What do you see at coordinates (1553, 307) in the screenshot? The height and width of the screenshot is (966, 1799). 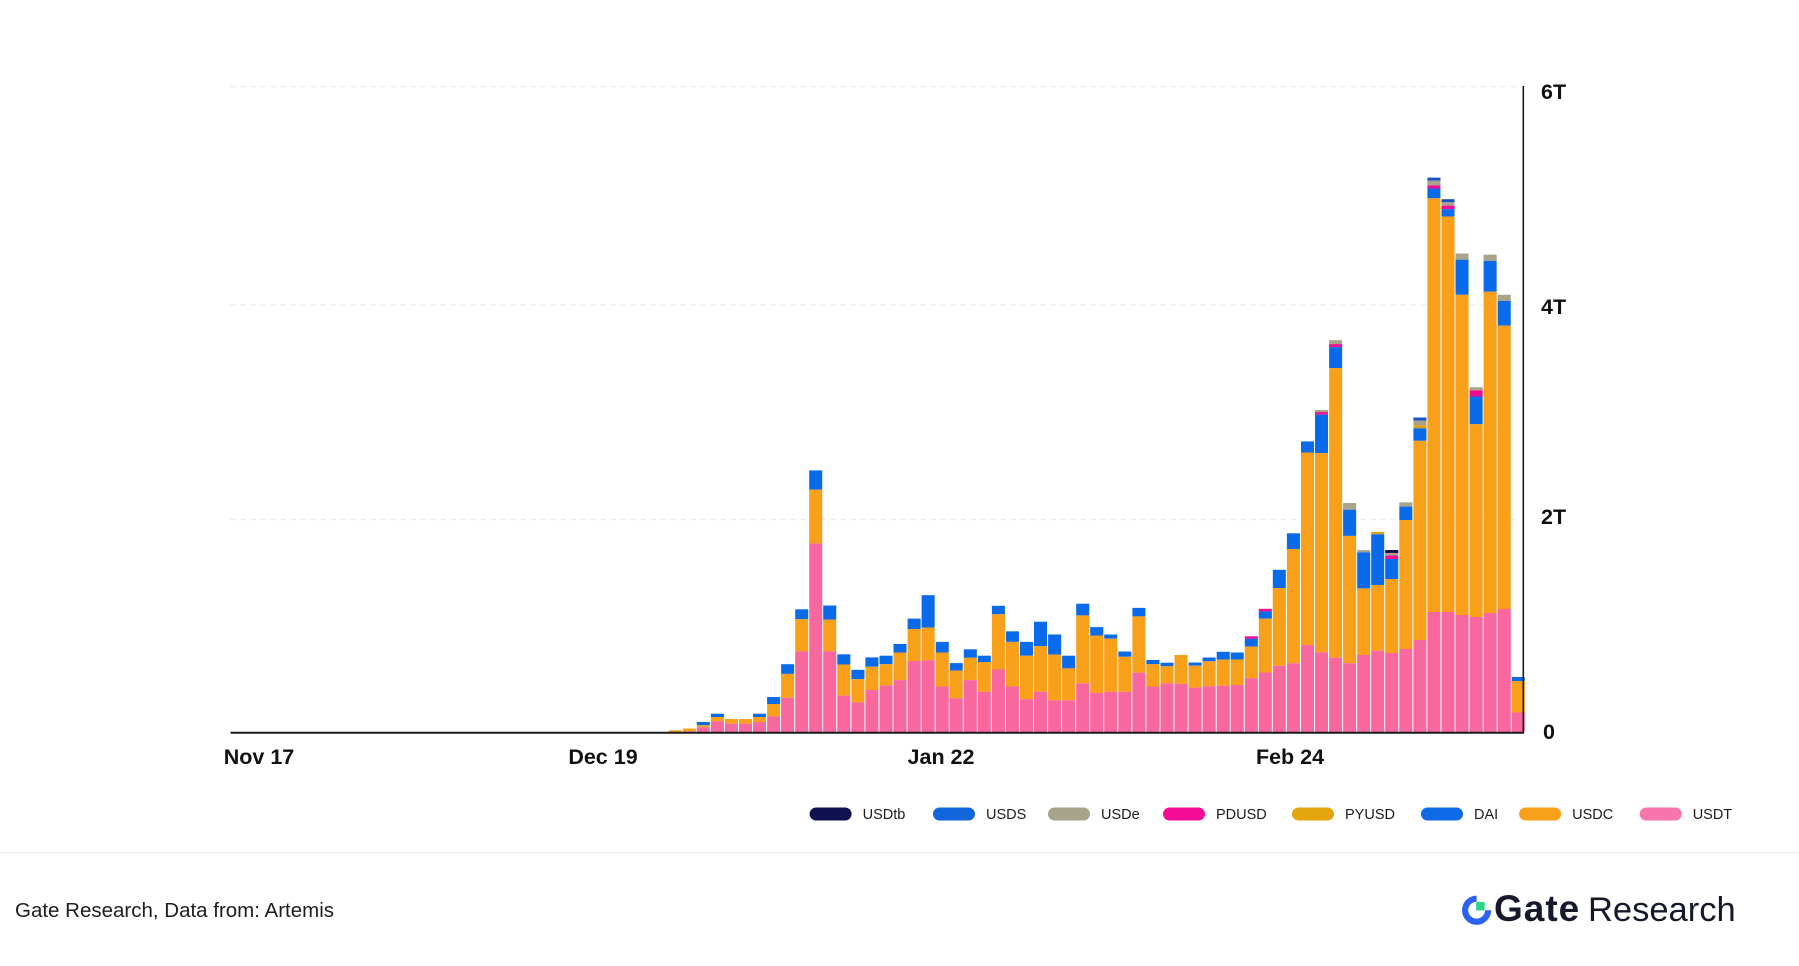 I see `svg-text: 4T` at bounding box center [1553, 307].